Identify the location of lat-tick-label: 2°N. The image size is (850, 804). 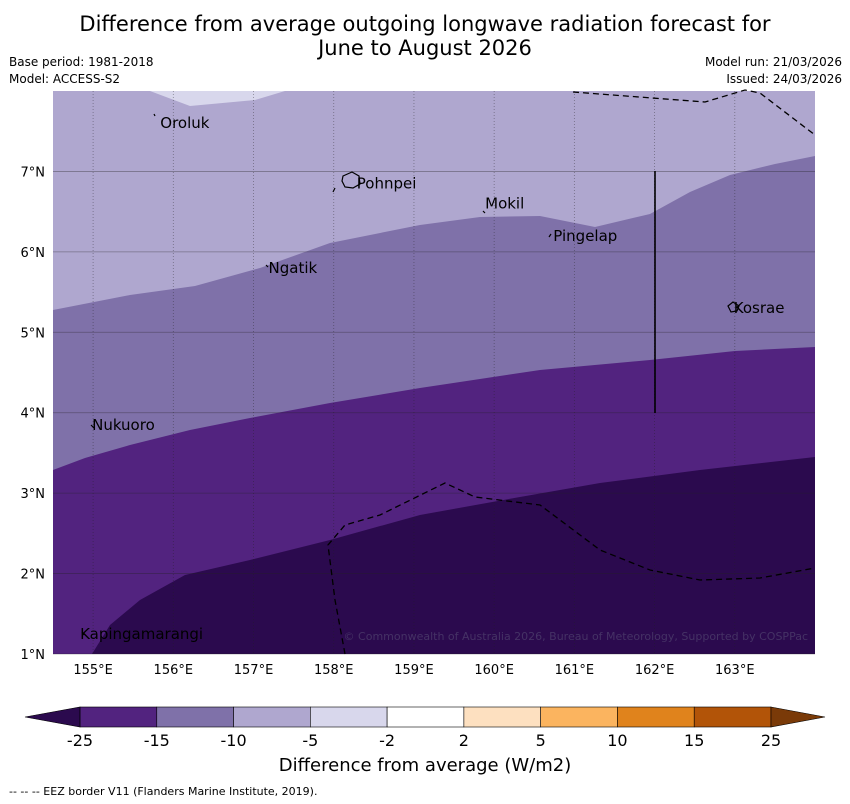
(33, 575).